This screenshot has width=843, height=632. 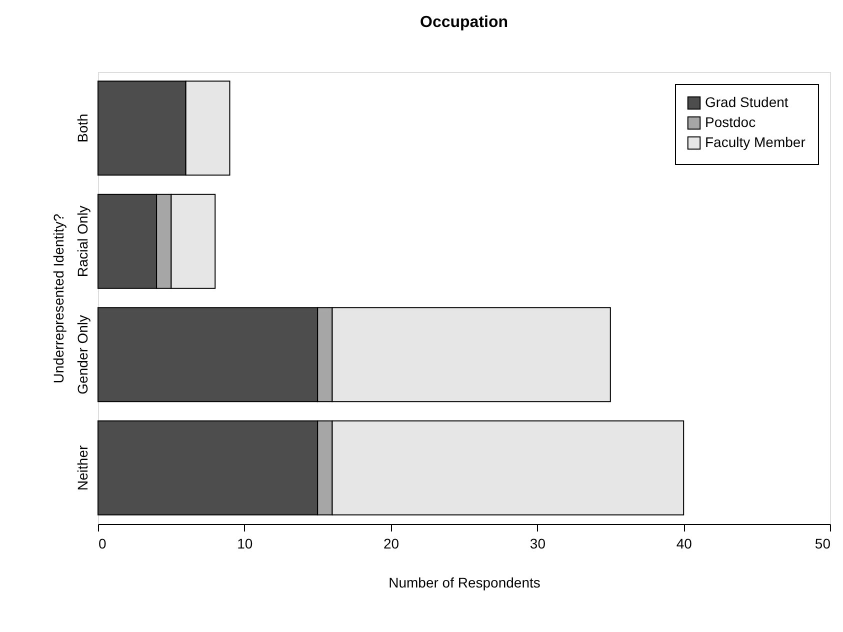 I want to click on legend-label: Grad Student, so click(x=746, y=102).